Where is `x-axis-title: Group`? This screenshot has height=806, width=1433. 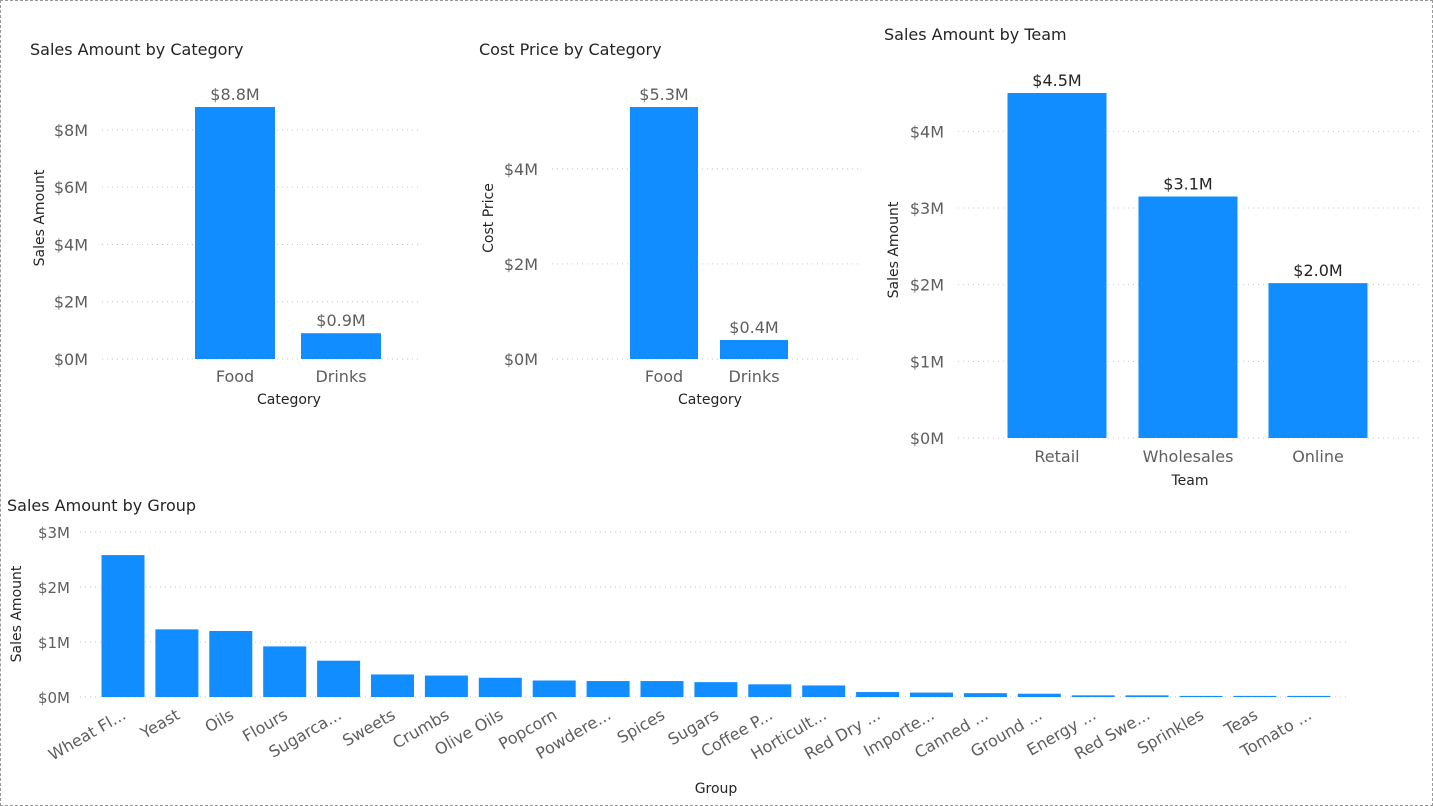 x-axis-title: Group is located at coordinates (716, 789).